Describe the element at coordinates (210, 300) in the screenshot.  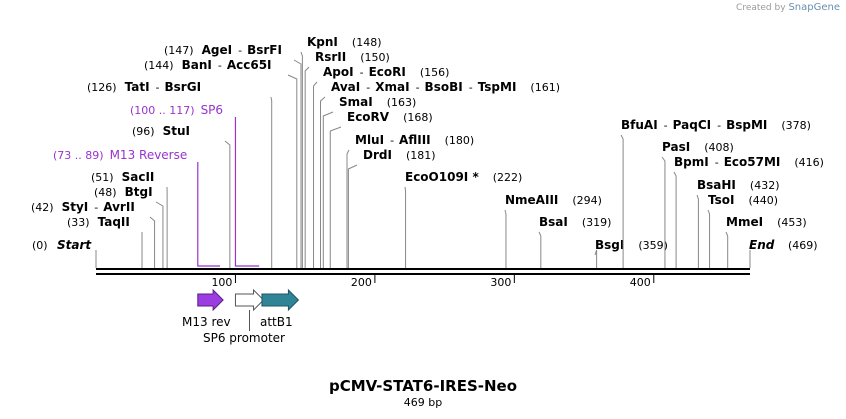
I see `feature-arrow-m13-rev` at that location.